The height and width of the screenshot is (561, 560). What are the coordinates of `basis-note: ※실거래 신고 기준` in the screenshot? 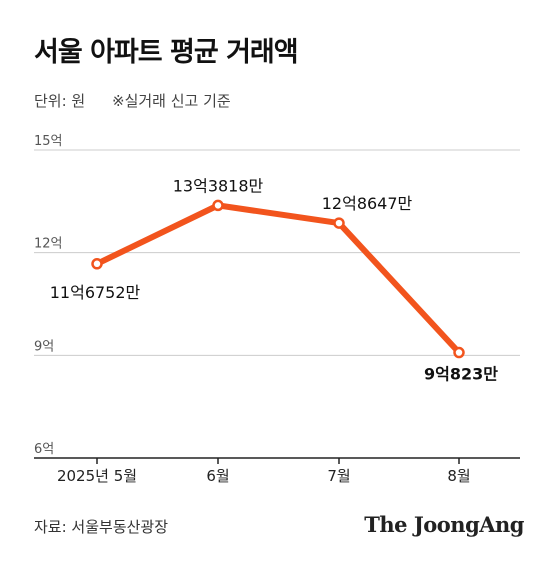 It's located at (171, 101).